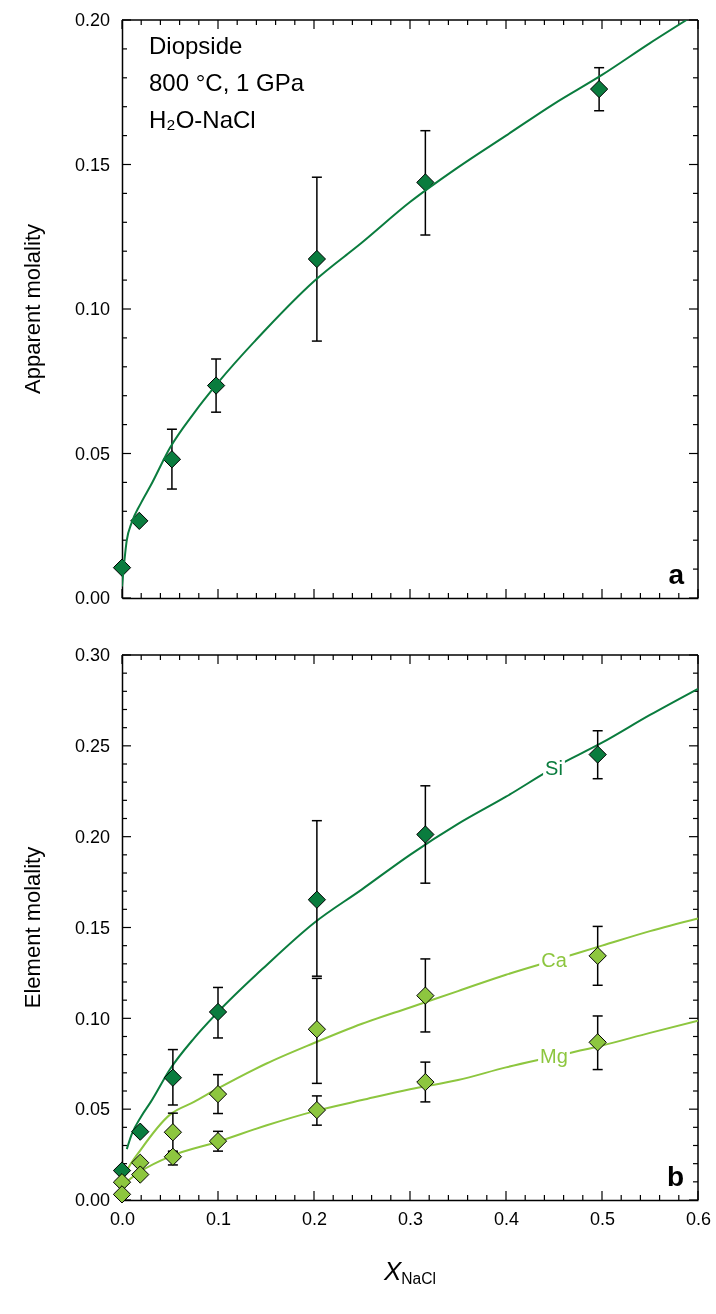  Describe the element at coordinates (218, 1218) in the screenshot. I see `x-tick-label: 0.1` at that location.